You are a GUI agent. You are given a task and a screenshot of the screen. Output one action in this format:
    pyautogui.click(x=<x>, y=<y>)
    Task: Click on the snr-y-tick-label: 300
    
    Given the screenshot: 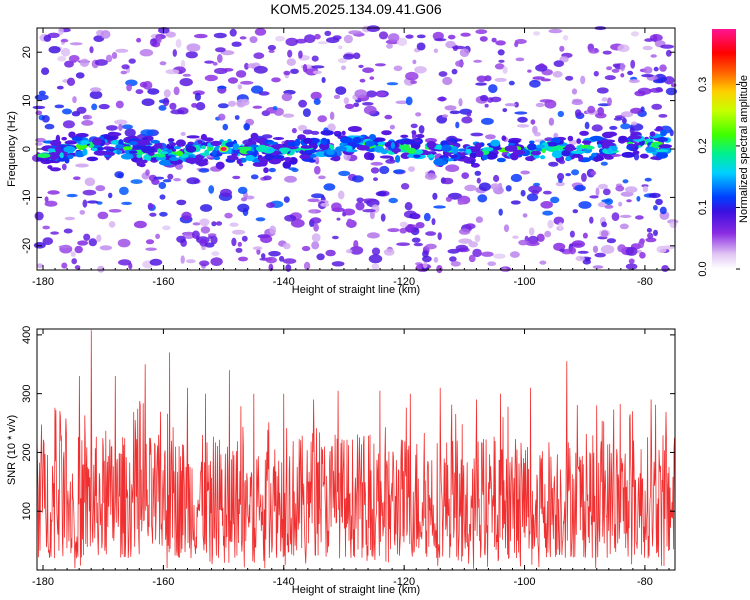 What is the action you would take?
    pyautogui.click(x=27, y=393)
    